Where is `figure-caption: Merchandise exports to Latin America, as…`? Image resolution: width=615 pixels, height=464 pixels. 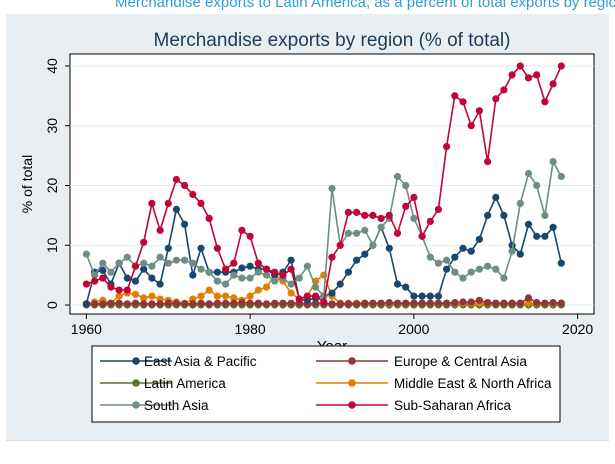 figure-caption: Merchandise exports to Latin America, as… is located at coordinates (365, 5).